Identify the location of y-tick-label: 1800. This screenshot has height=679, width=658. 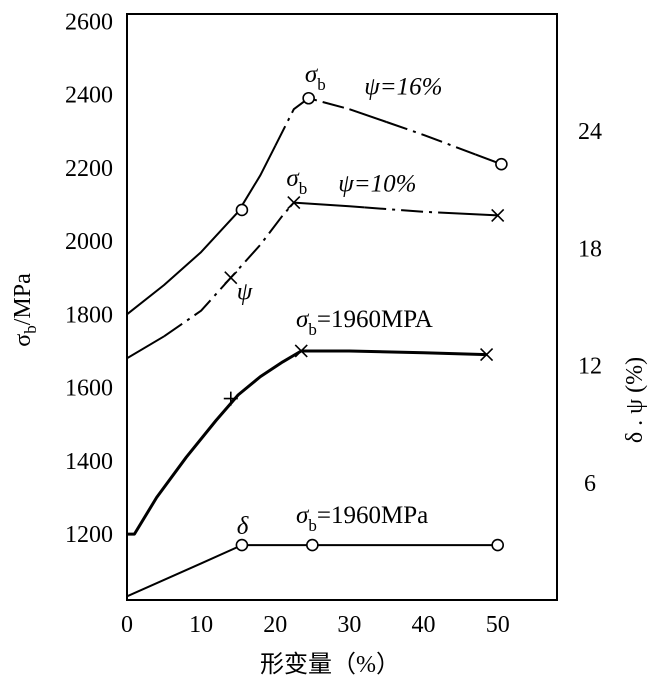
(89, 315).